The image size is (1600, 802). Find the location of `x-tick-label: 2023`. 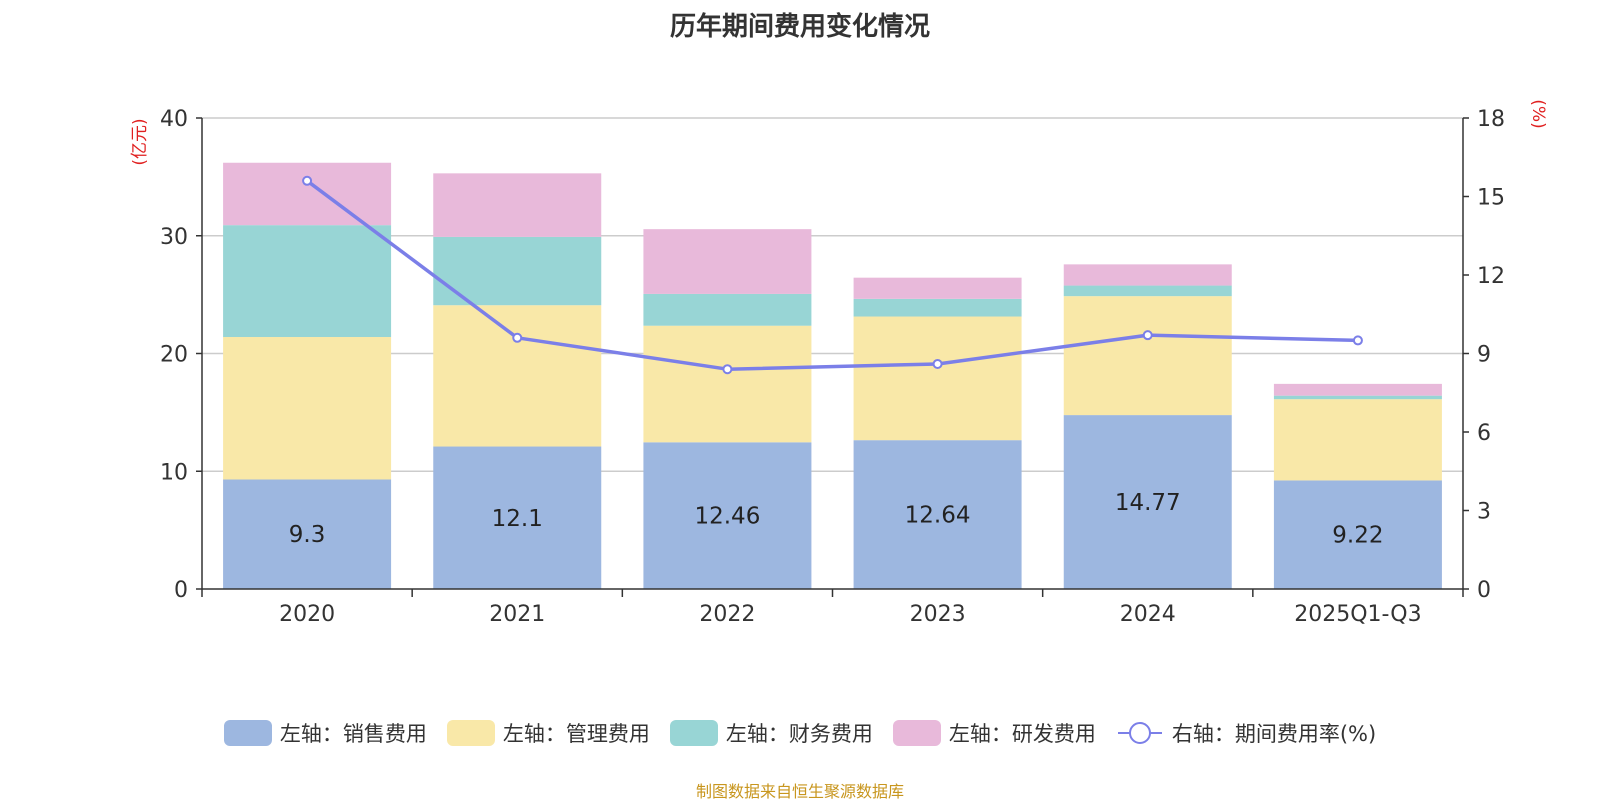

x-tick-label: 2023 is located at coordinates (938, 614).